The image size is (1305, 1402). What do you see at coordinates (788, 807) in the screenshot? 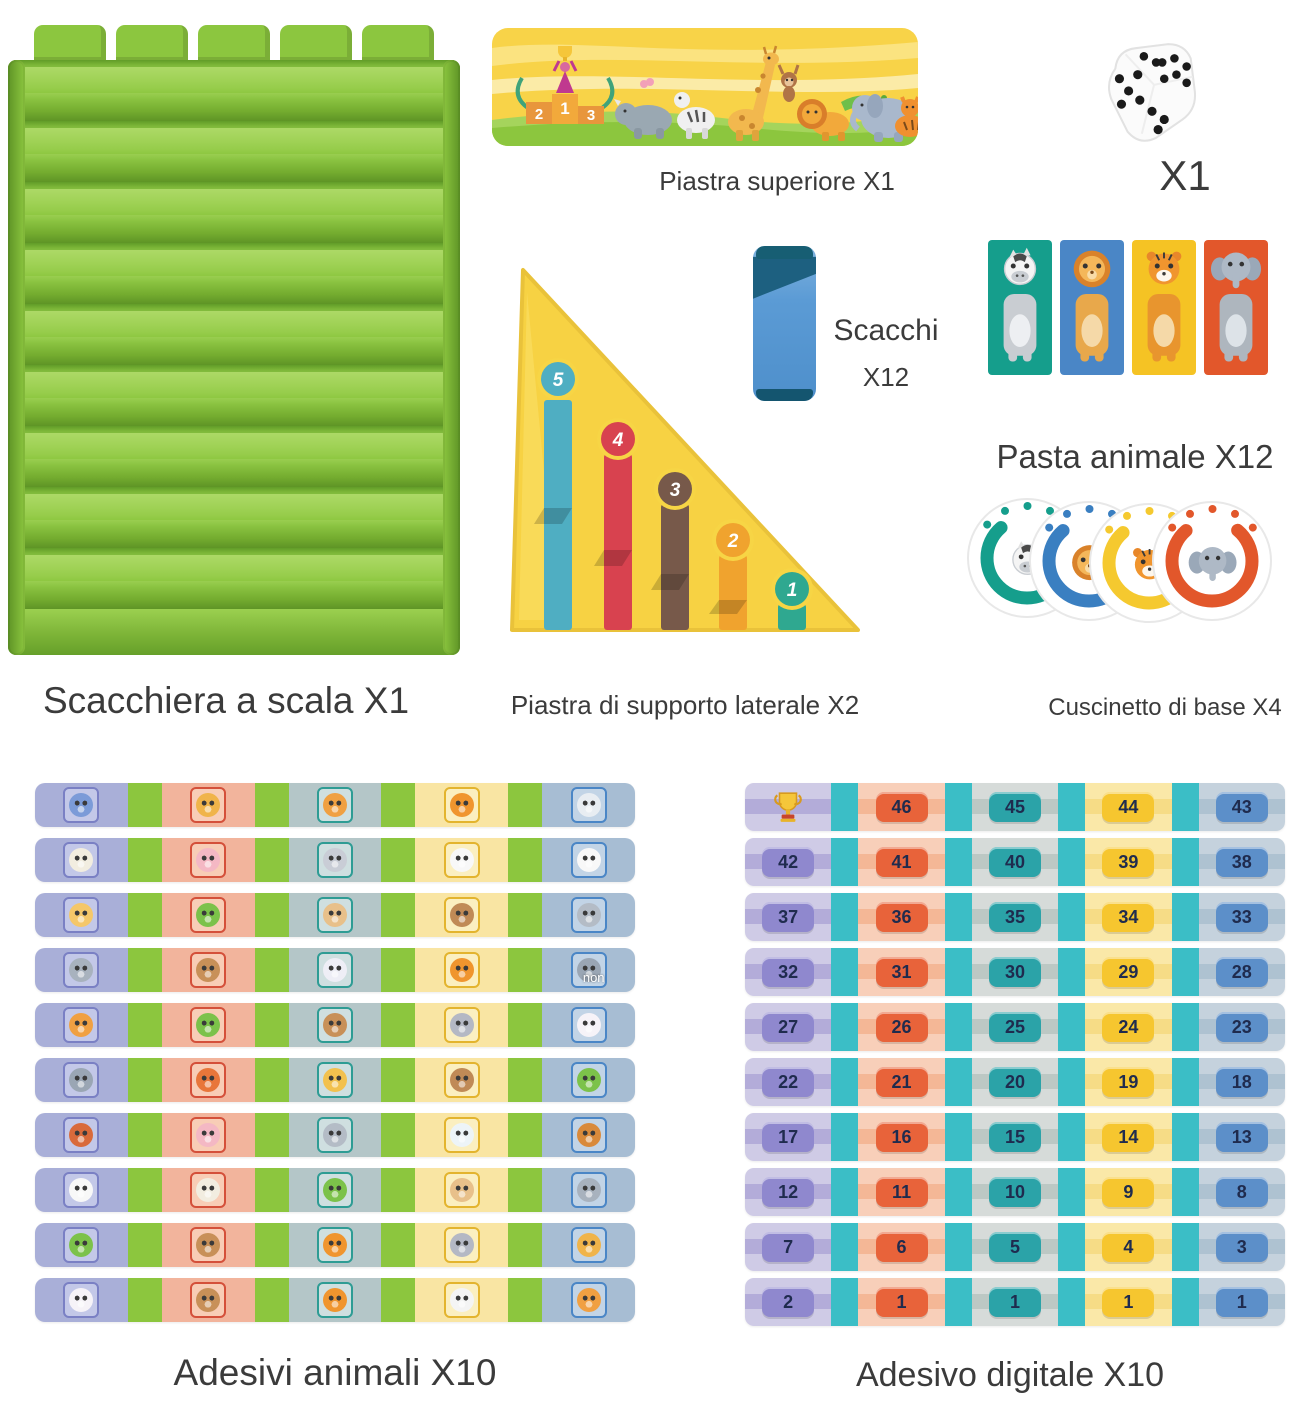
I see `trophy-icon` at bounding box center [788, 807].